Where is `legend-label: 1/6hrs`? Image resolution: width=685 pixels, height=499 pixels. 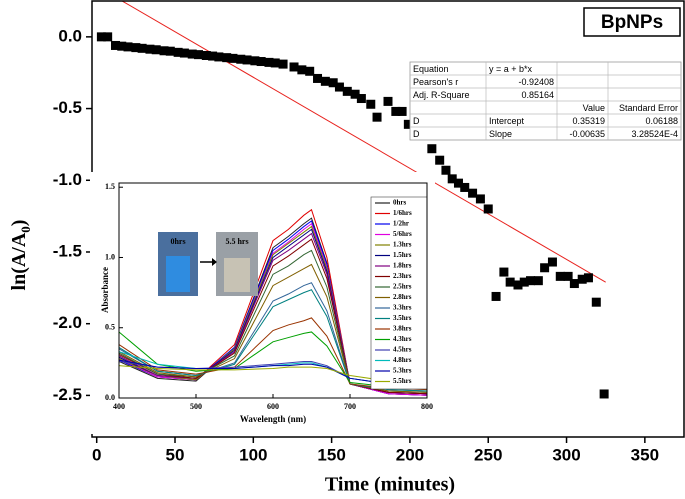
legend-label: 1/6hrs is located at coordinates (402, 213).